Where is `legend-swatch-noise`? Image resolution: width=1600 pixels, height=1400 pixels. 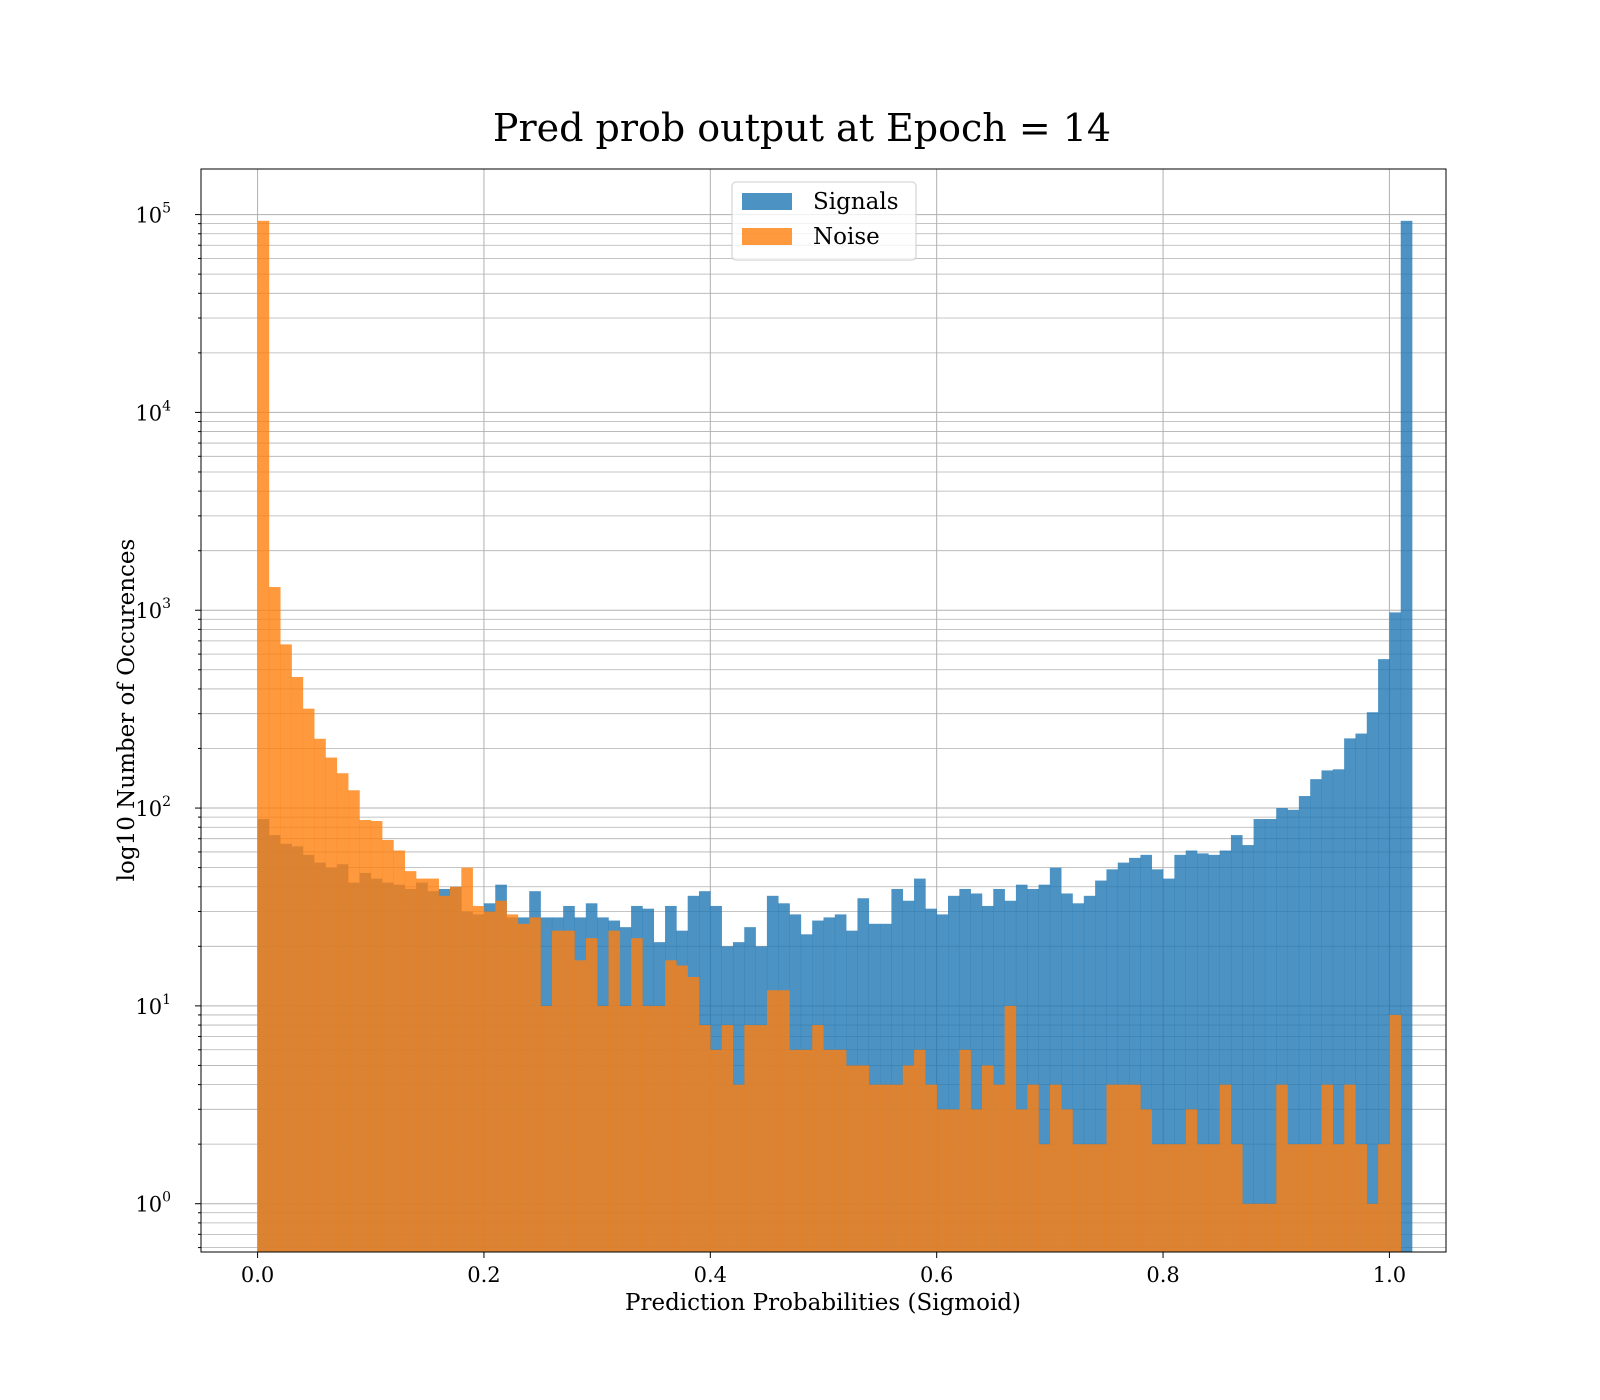
legend-swatch-noise is located at coordinates (767, 236).